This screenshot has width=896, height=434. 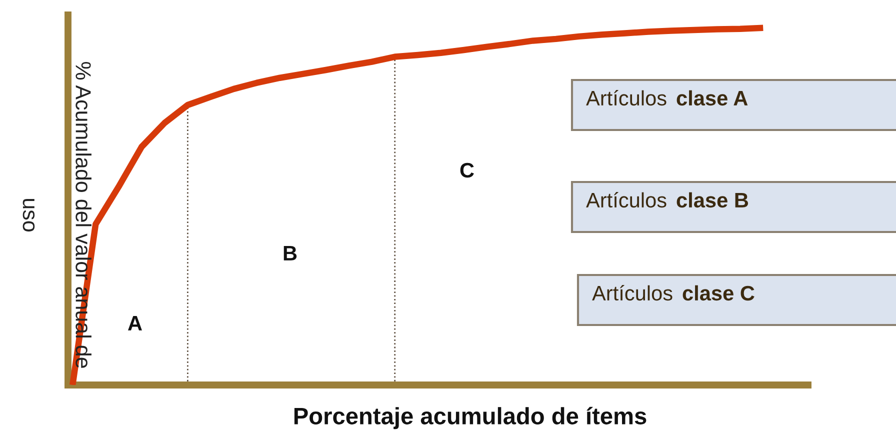 I want to click on text: % Acumulado del valor anual de uso, so click(x=57, y=215).